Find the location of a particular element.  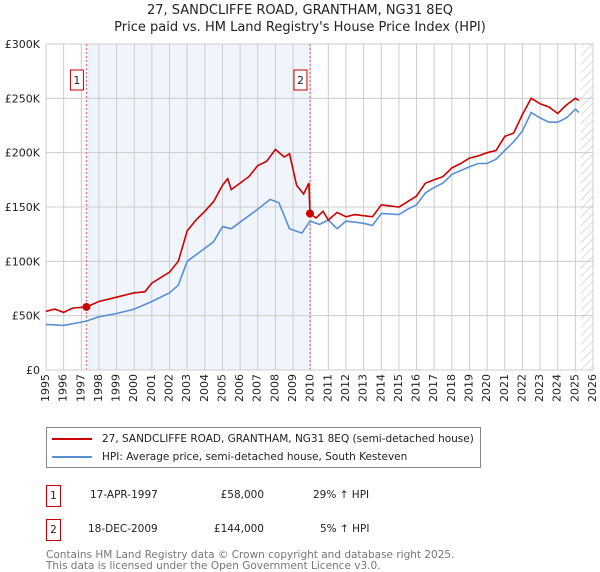

transaction-price: £144,000 is located at coordinates (238, 529).